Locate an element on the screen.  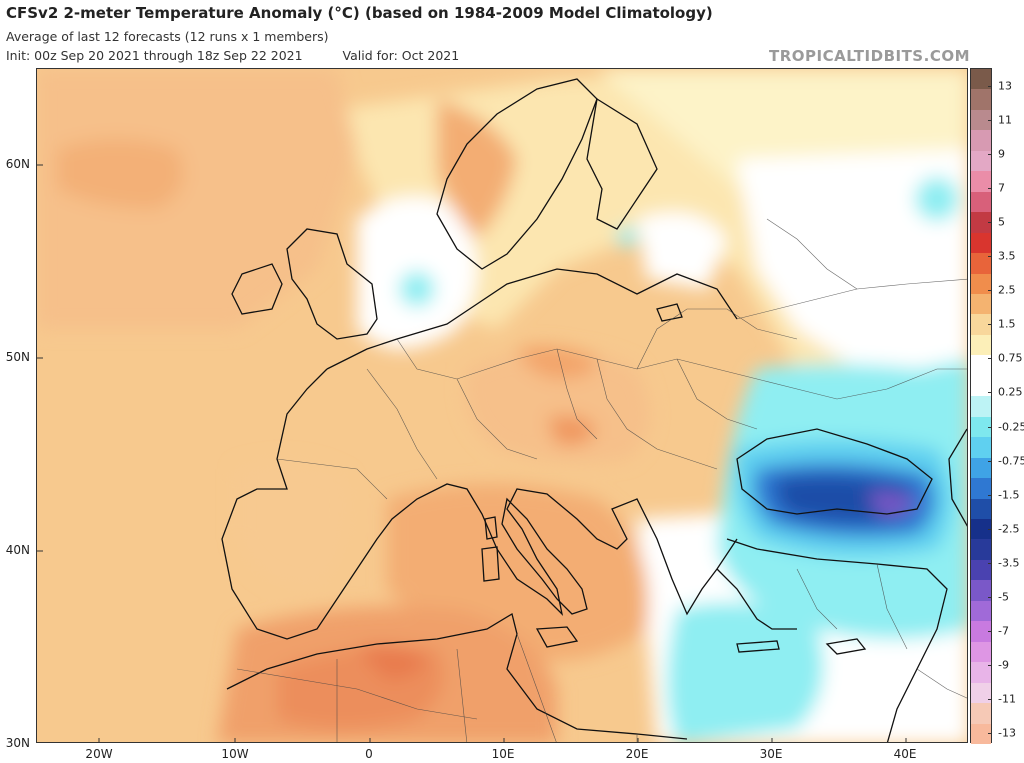
colorbar-label: 0.25 is located at coordinates (1010, 392).